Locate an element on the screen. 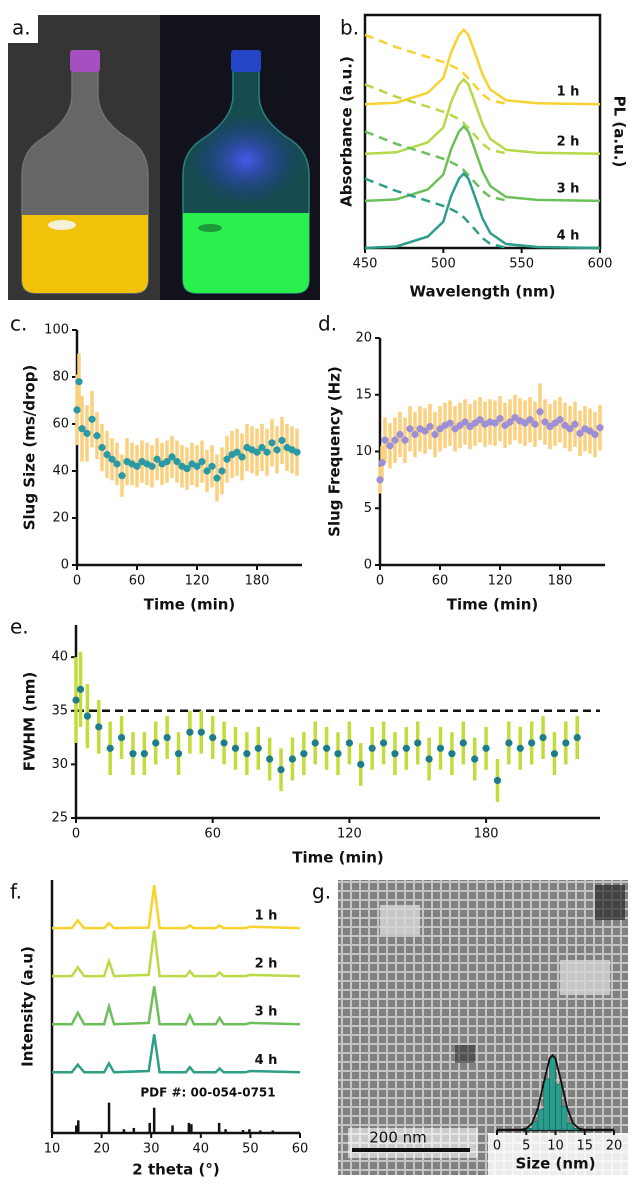  x-tick-label: 0 is located at coordinates (497, 1146).